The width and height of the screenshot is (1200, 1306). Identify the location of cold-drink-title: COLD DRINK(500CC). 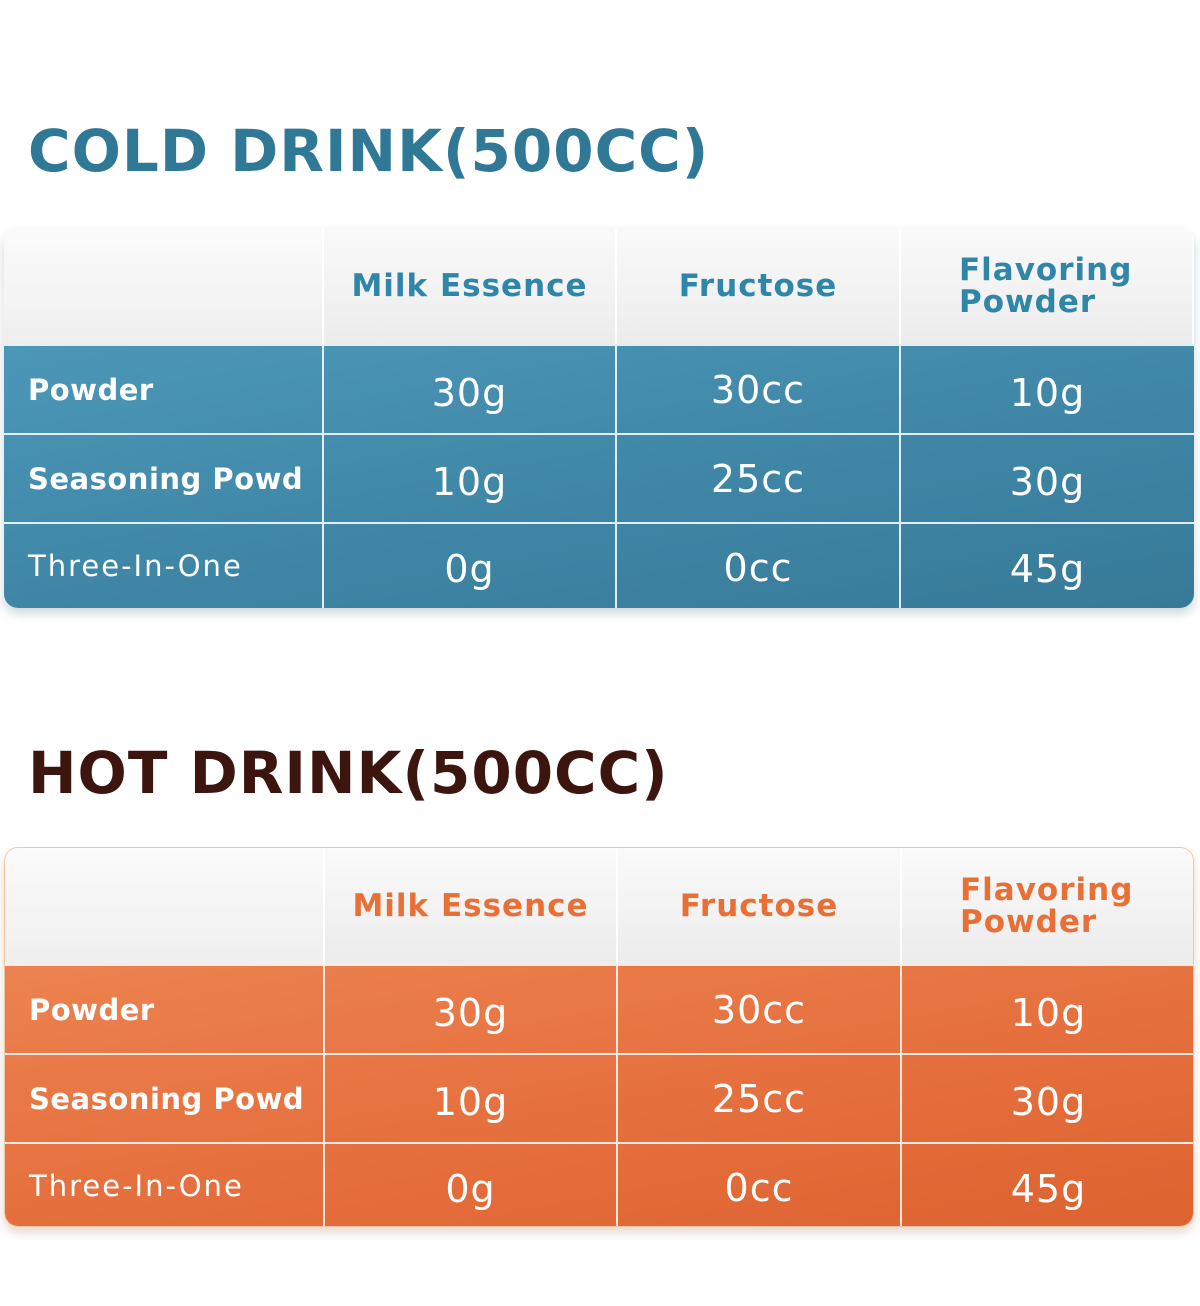
(369, 151).